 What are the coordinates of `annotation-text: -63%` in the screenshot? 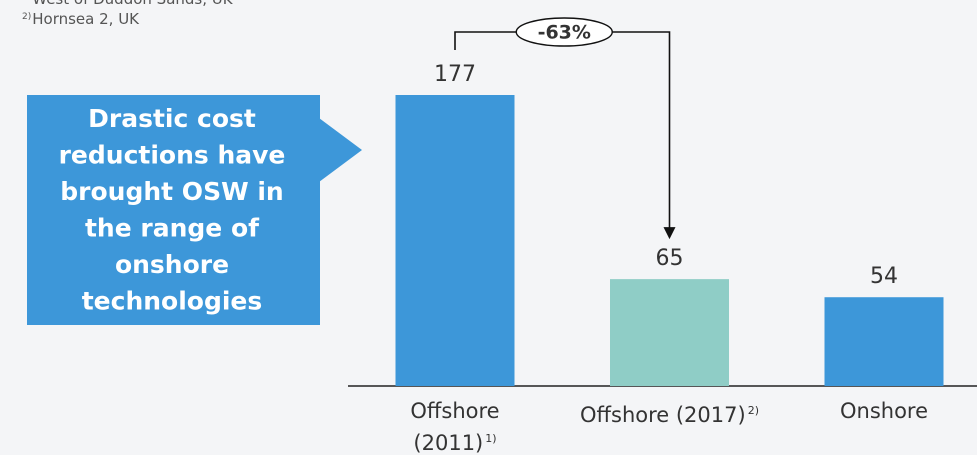 It's located at (564, 33).